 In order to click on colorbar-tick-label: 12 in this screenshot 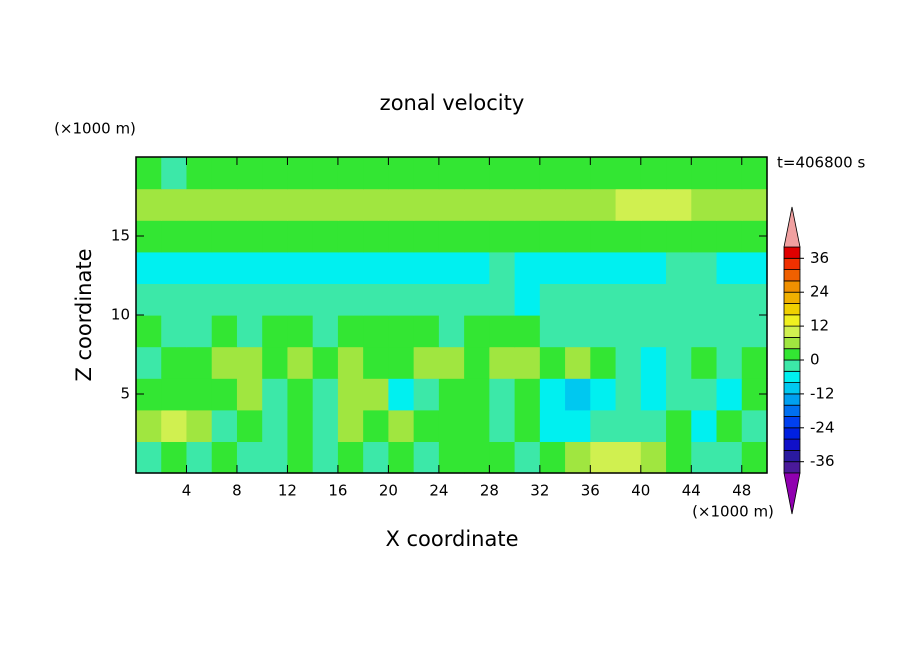, I will do `click(819, 326)`.